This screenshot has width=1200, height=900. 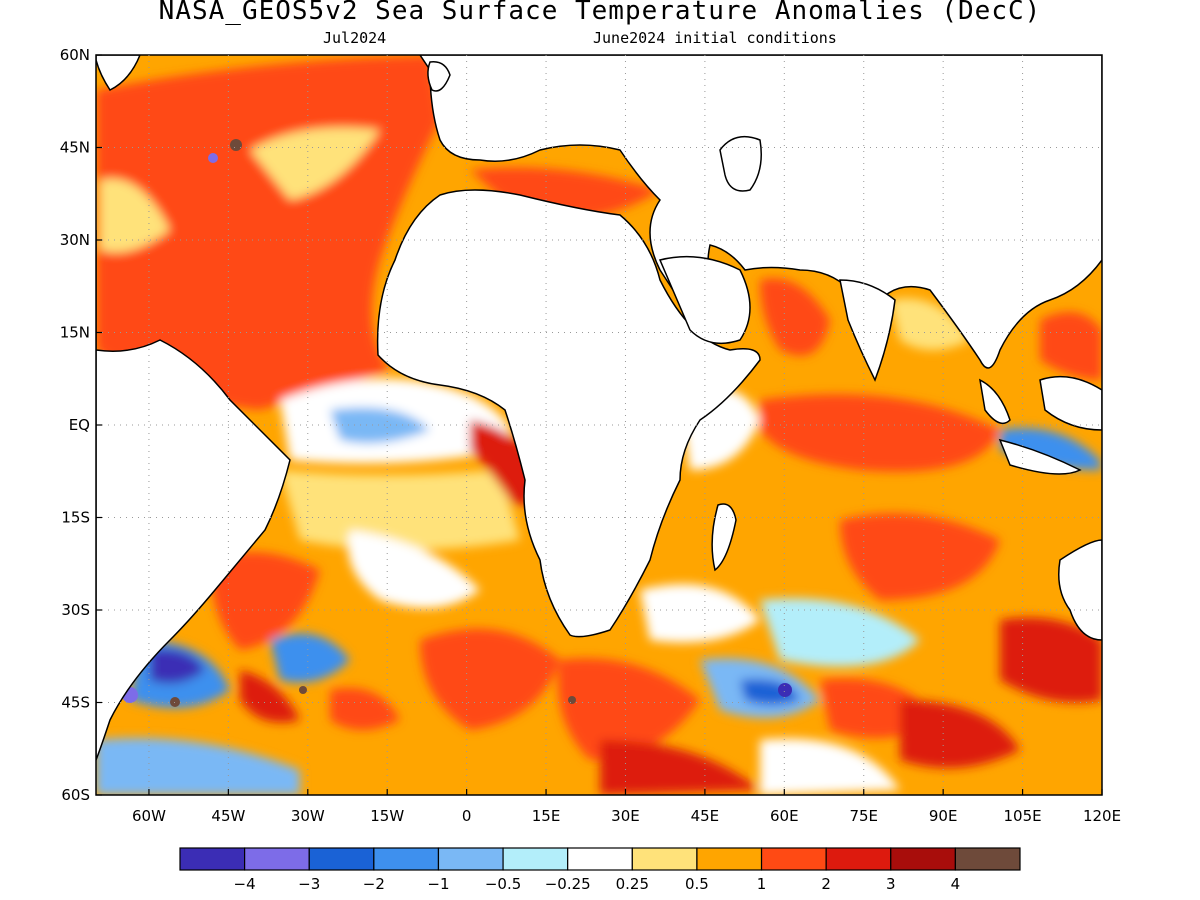 I want to click on colorbar-label: 2, so click(x=826, y=884).